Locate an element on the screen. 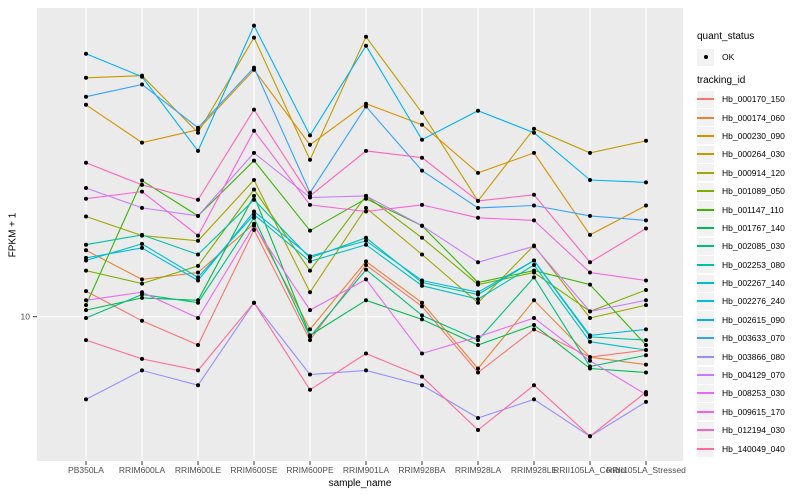 Image resolution: width=800 pixels, height=500 pixels. legend-label: Hb_000170_150 is located at coordinates (753, 99).